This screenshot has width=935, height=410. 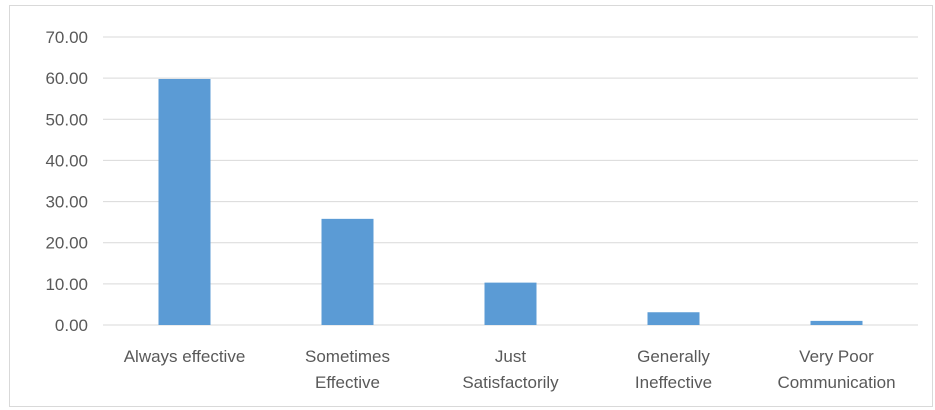 I want to click on x-tick-label: Very Poor Communication, so click(x=836, y=369).